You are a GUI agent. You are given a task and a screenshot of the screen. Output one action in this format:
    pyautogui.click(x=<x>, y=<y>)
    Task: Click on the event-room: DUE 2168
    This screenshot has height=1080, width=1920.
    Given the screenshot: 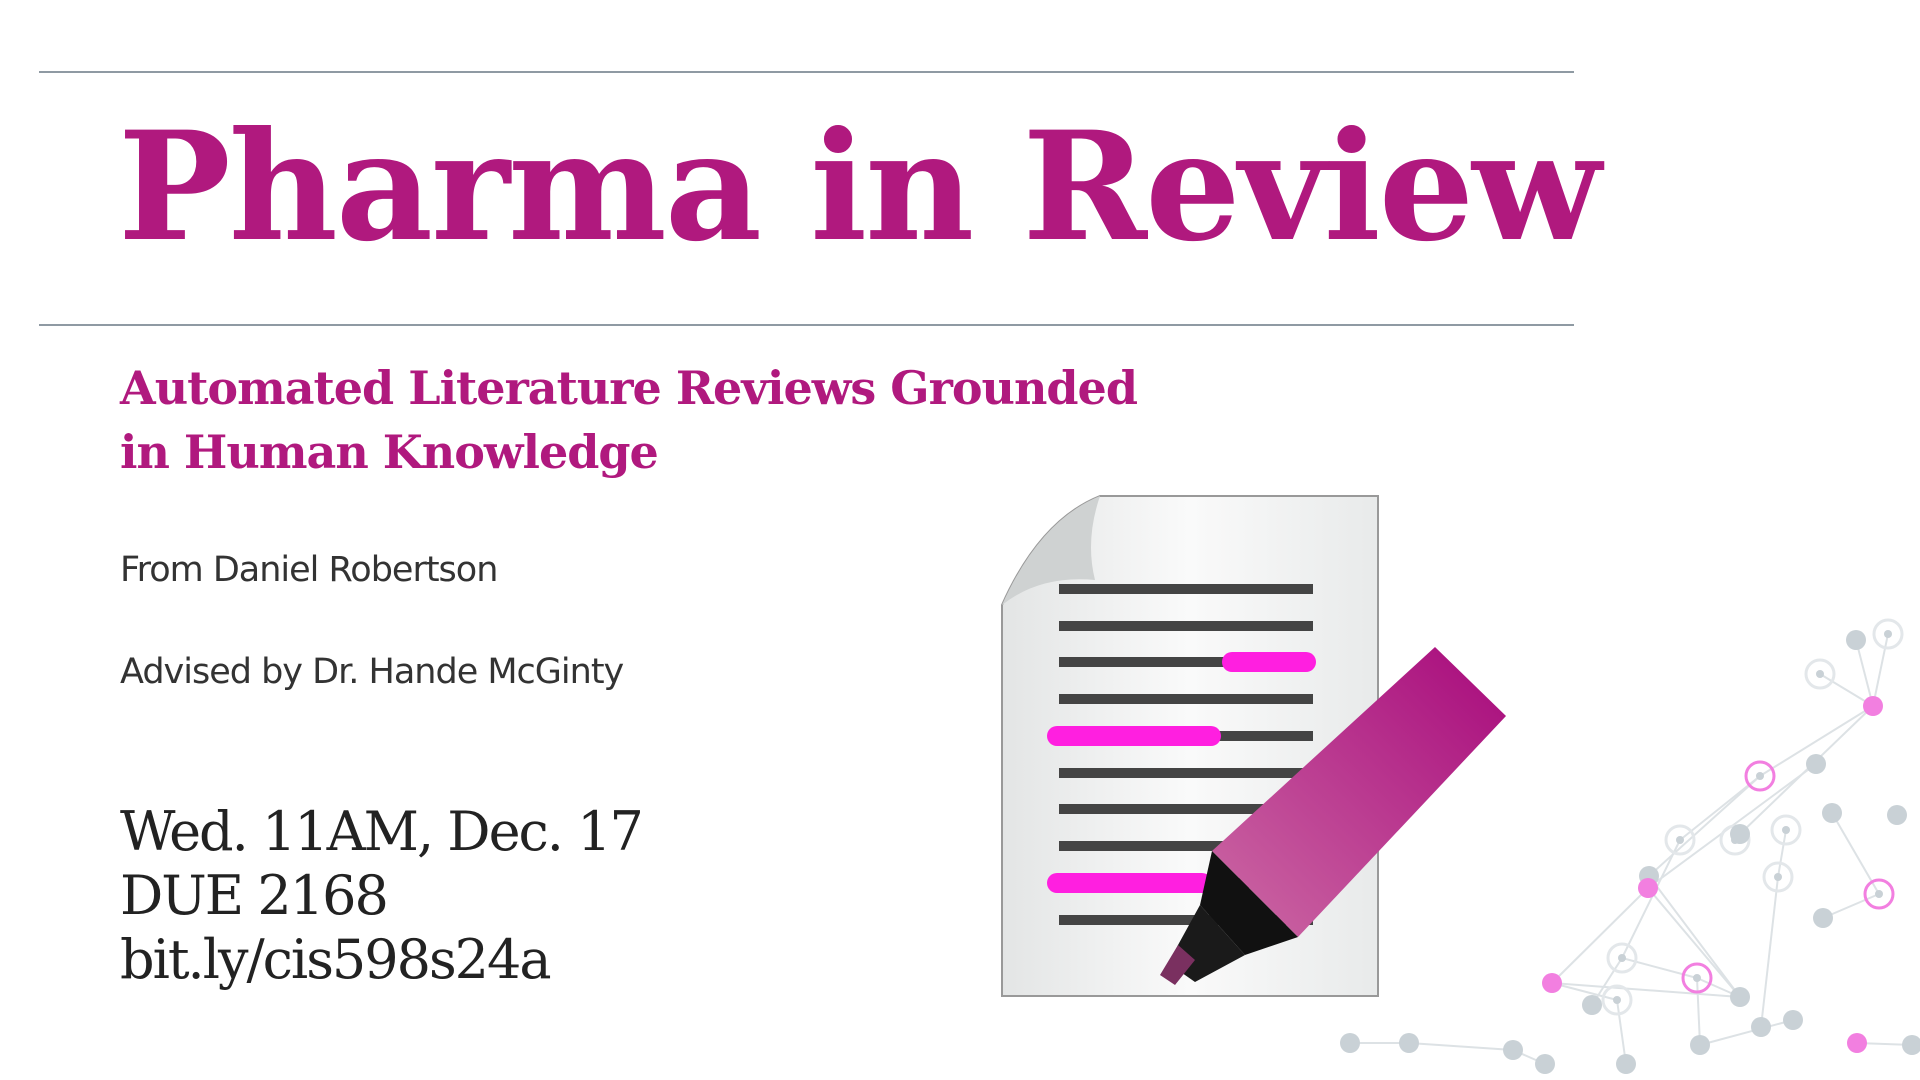 What is the action you would take?
    pyautogui.click(x=254, y=895)
    